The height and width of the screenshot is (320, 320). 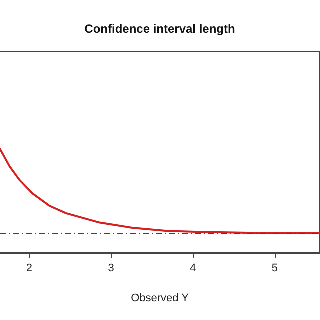 What do you see at coordinates (275, 268) in the screenshot?
I see `x-tick-label: 5` at bounding box center [275, 268].